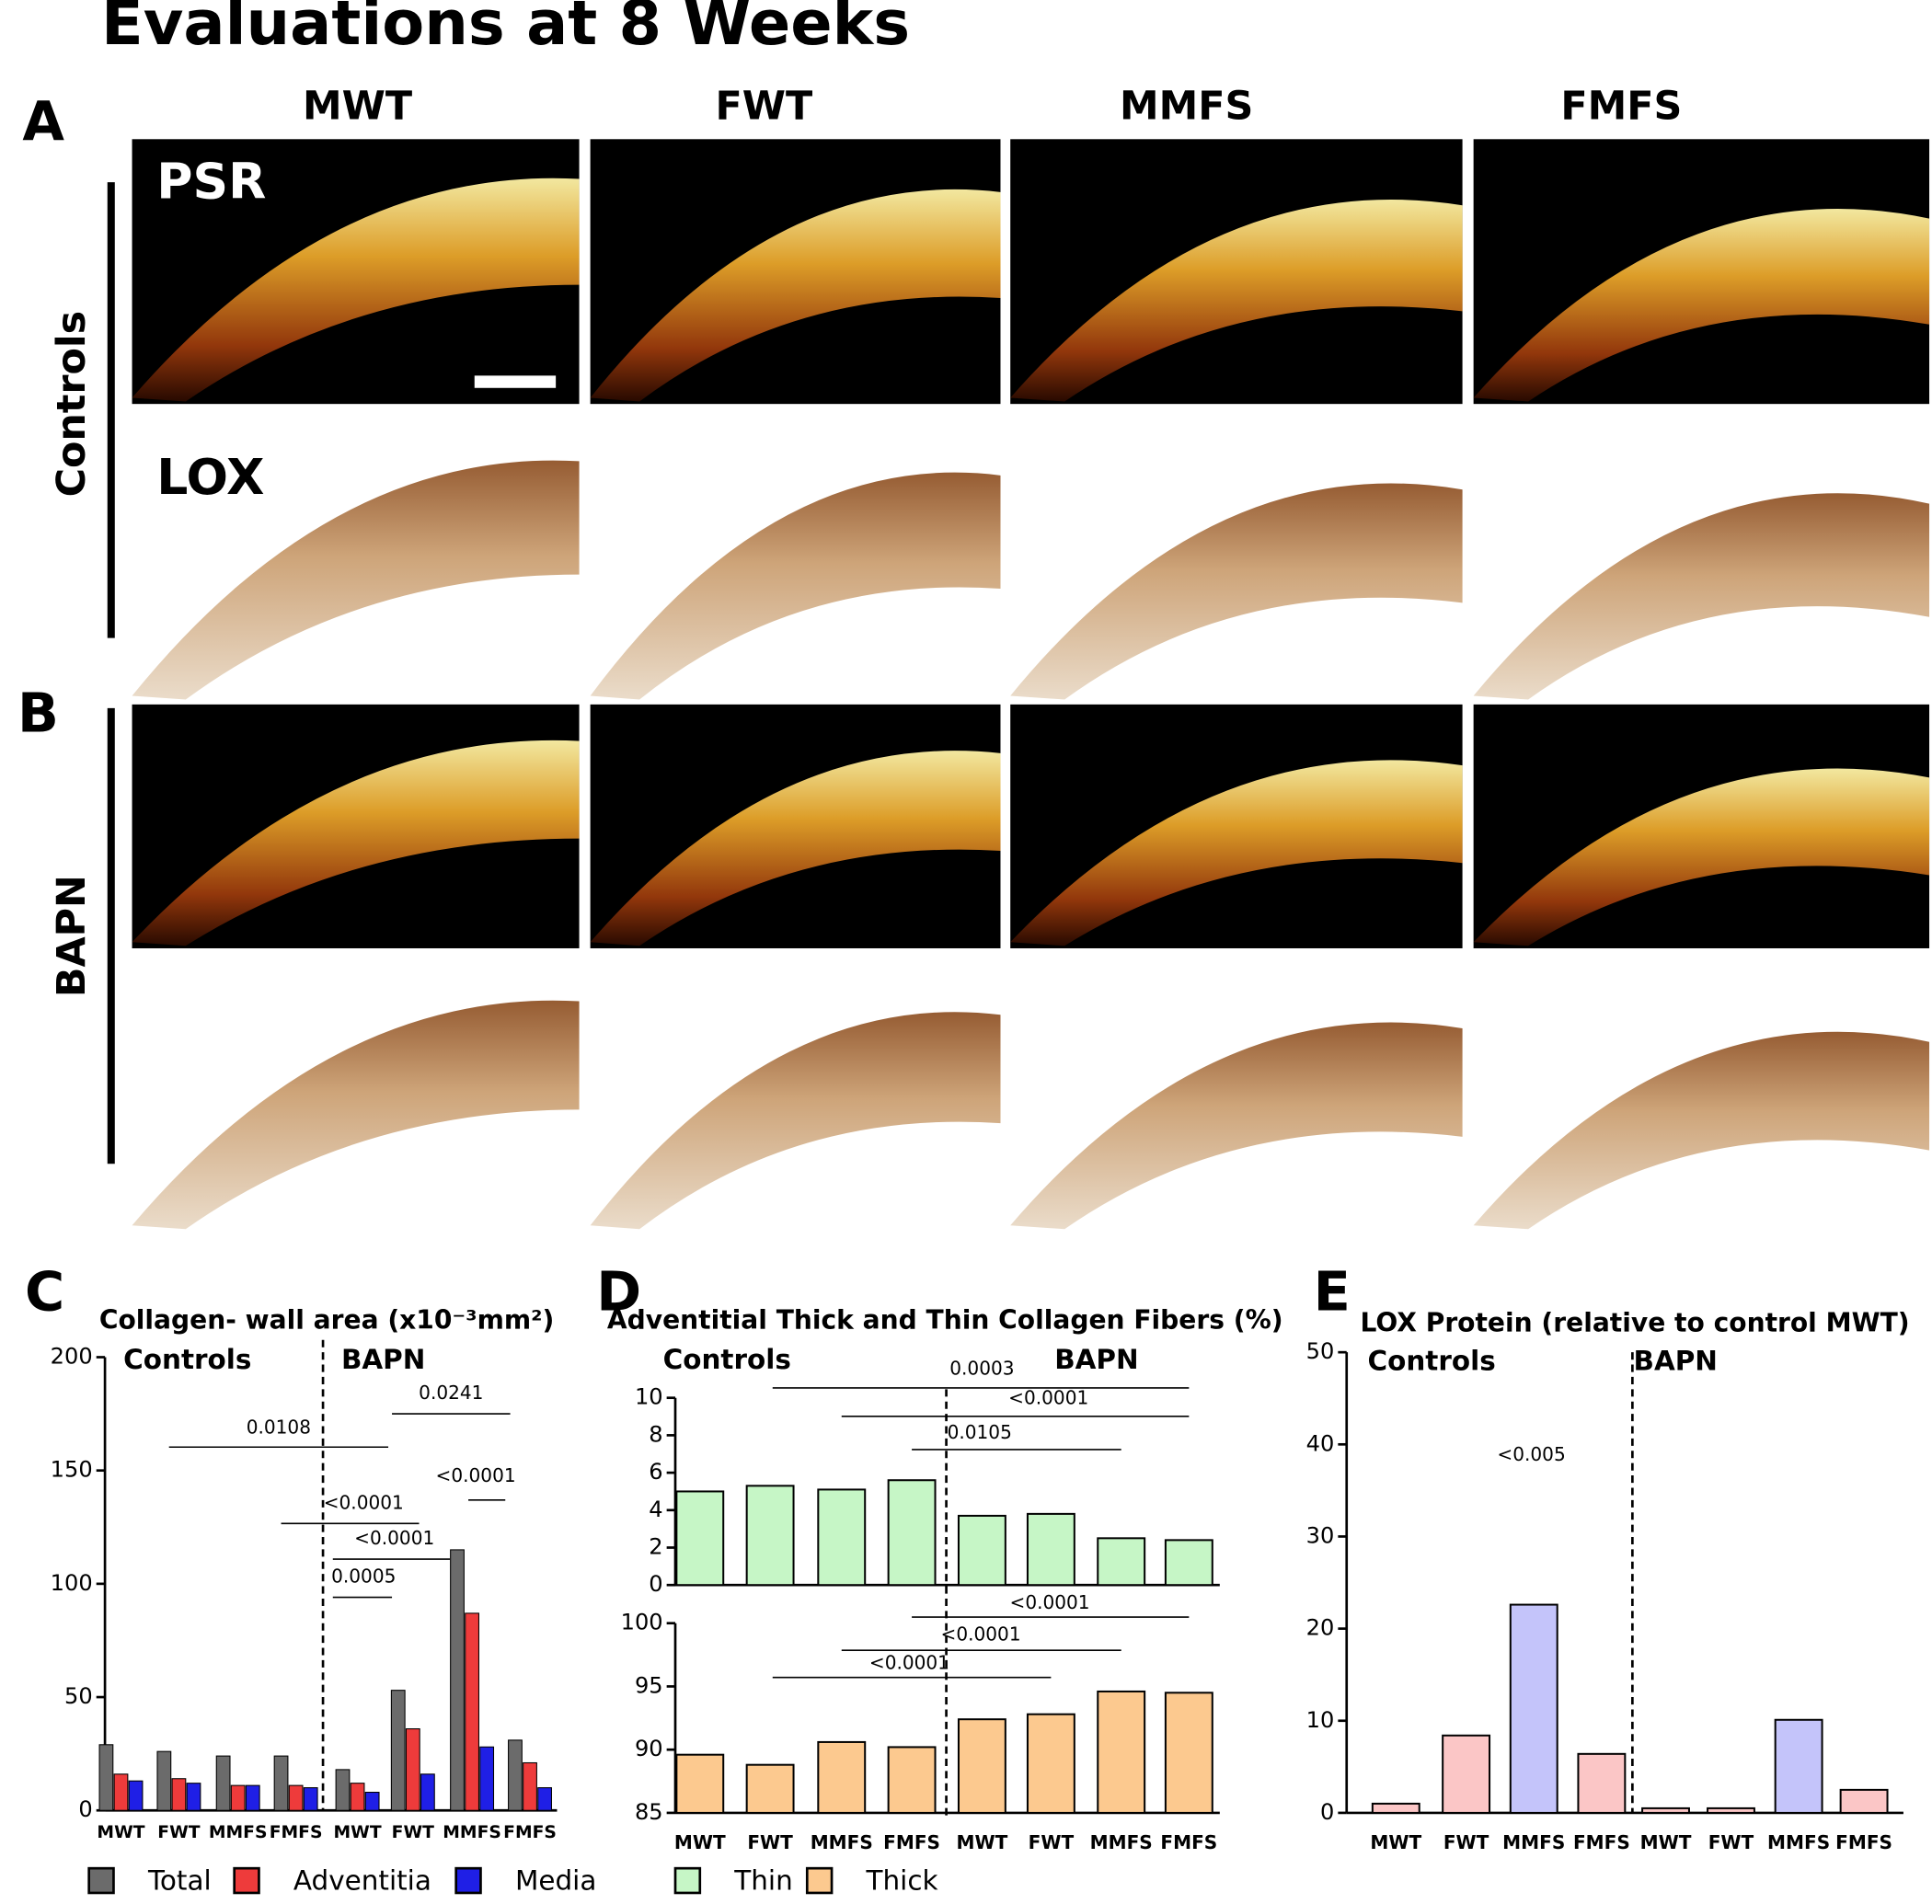  Describe the element at coordinates (1320, 1443) in the screenshot. I see `y-tick-label: 40` at that location.